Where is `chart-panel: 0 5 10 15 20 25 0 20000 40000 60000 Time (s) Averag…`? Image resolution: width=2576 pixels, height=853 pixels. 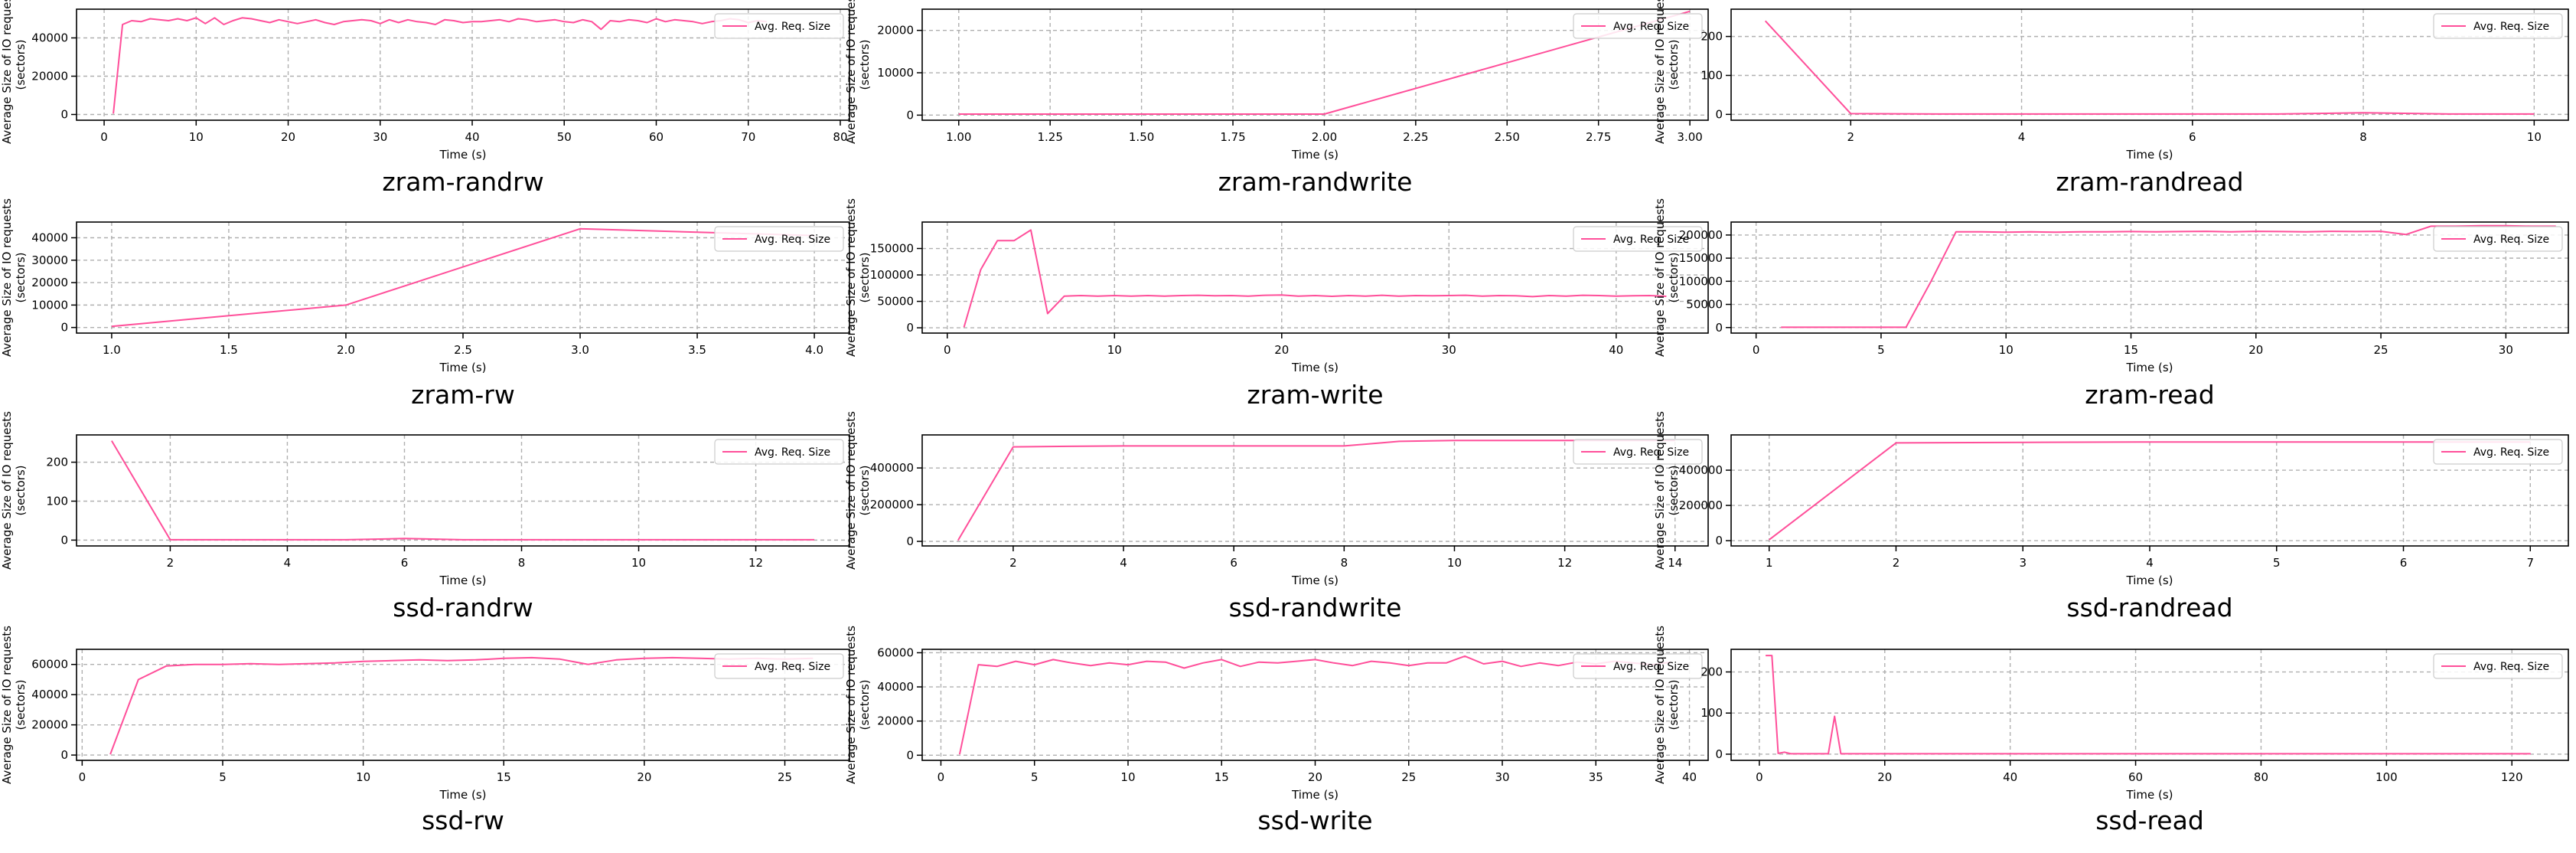 chart-panel: 0 5 10 15 20 25 0 20000 40000 60000 Time (s) Averag… is located at coordinates (425, 714).